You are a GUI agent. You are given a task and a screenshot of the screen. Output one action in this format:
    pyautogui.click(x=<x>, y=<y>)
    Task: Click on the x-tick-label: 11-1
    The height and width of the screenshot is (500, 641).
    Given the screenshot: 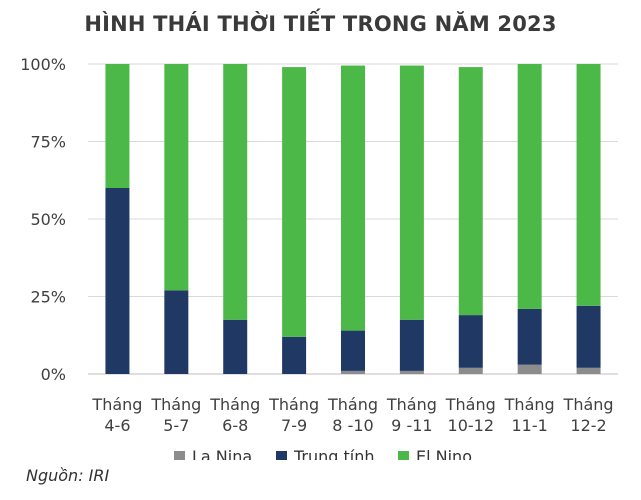 What is the action you would take?
    pyautogui.click(x=530, y=425)
    